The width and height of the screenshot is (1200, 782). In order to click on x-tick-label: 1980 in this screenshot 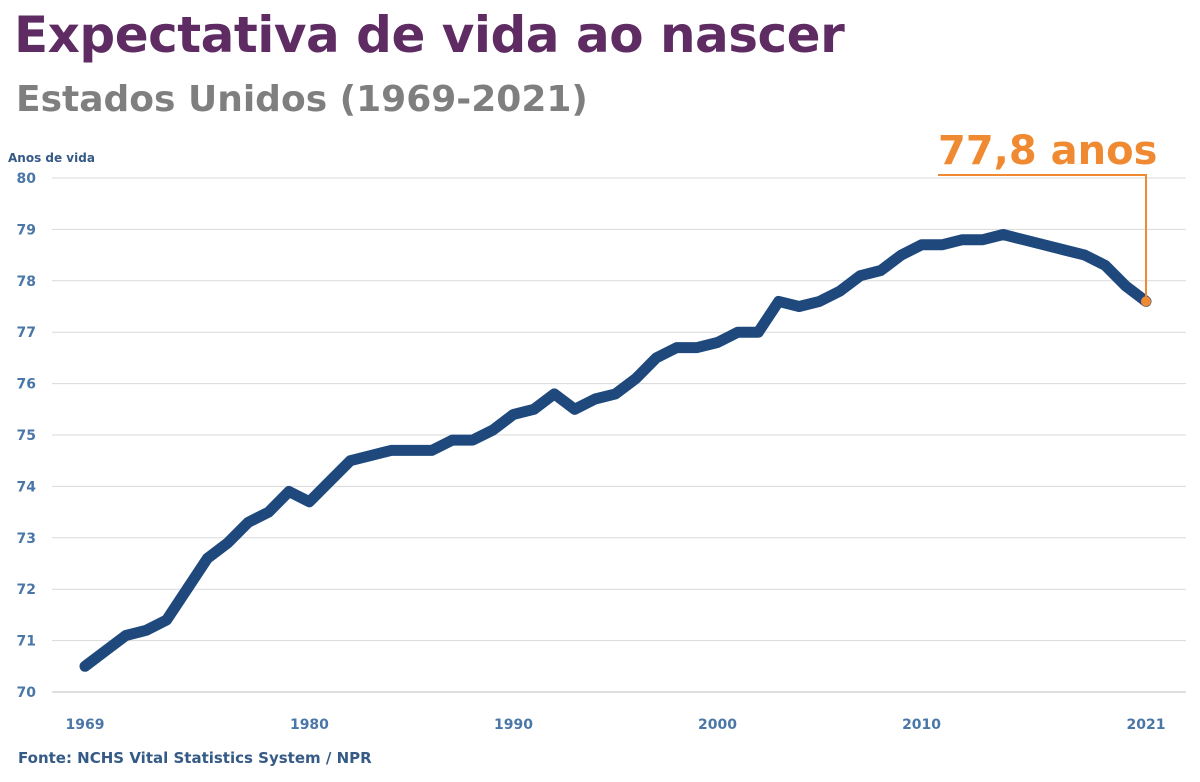, I will do `click(309, 725)`.